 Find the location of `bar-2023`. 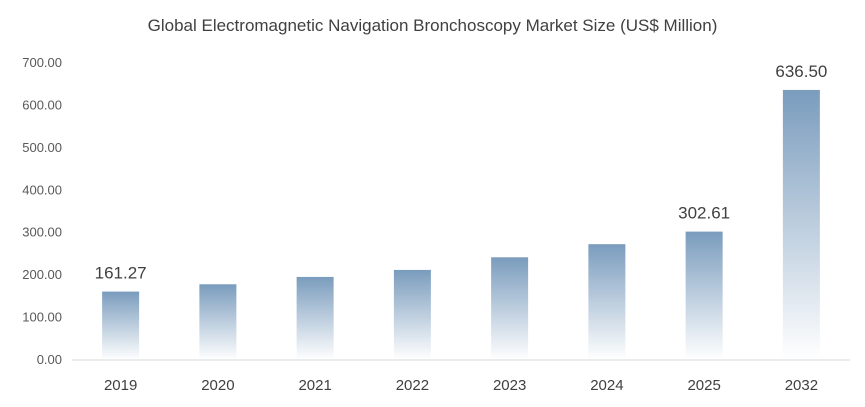

bar-2023 is located at coordinates (510, 308).